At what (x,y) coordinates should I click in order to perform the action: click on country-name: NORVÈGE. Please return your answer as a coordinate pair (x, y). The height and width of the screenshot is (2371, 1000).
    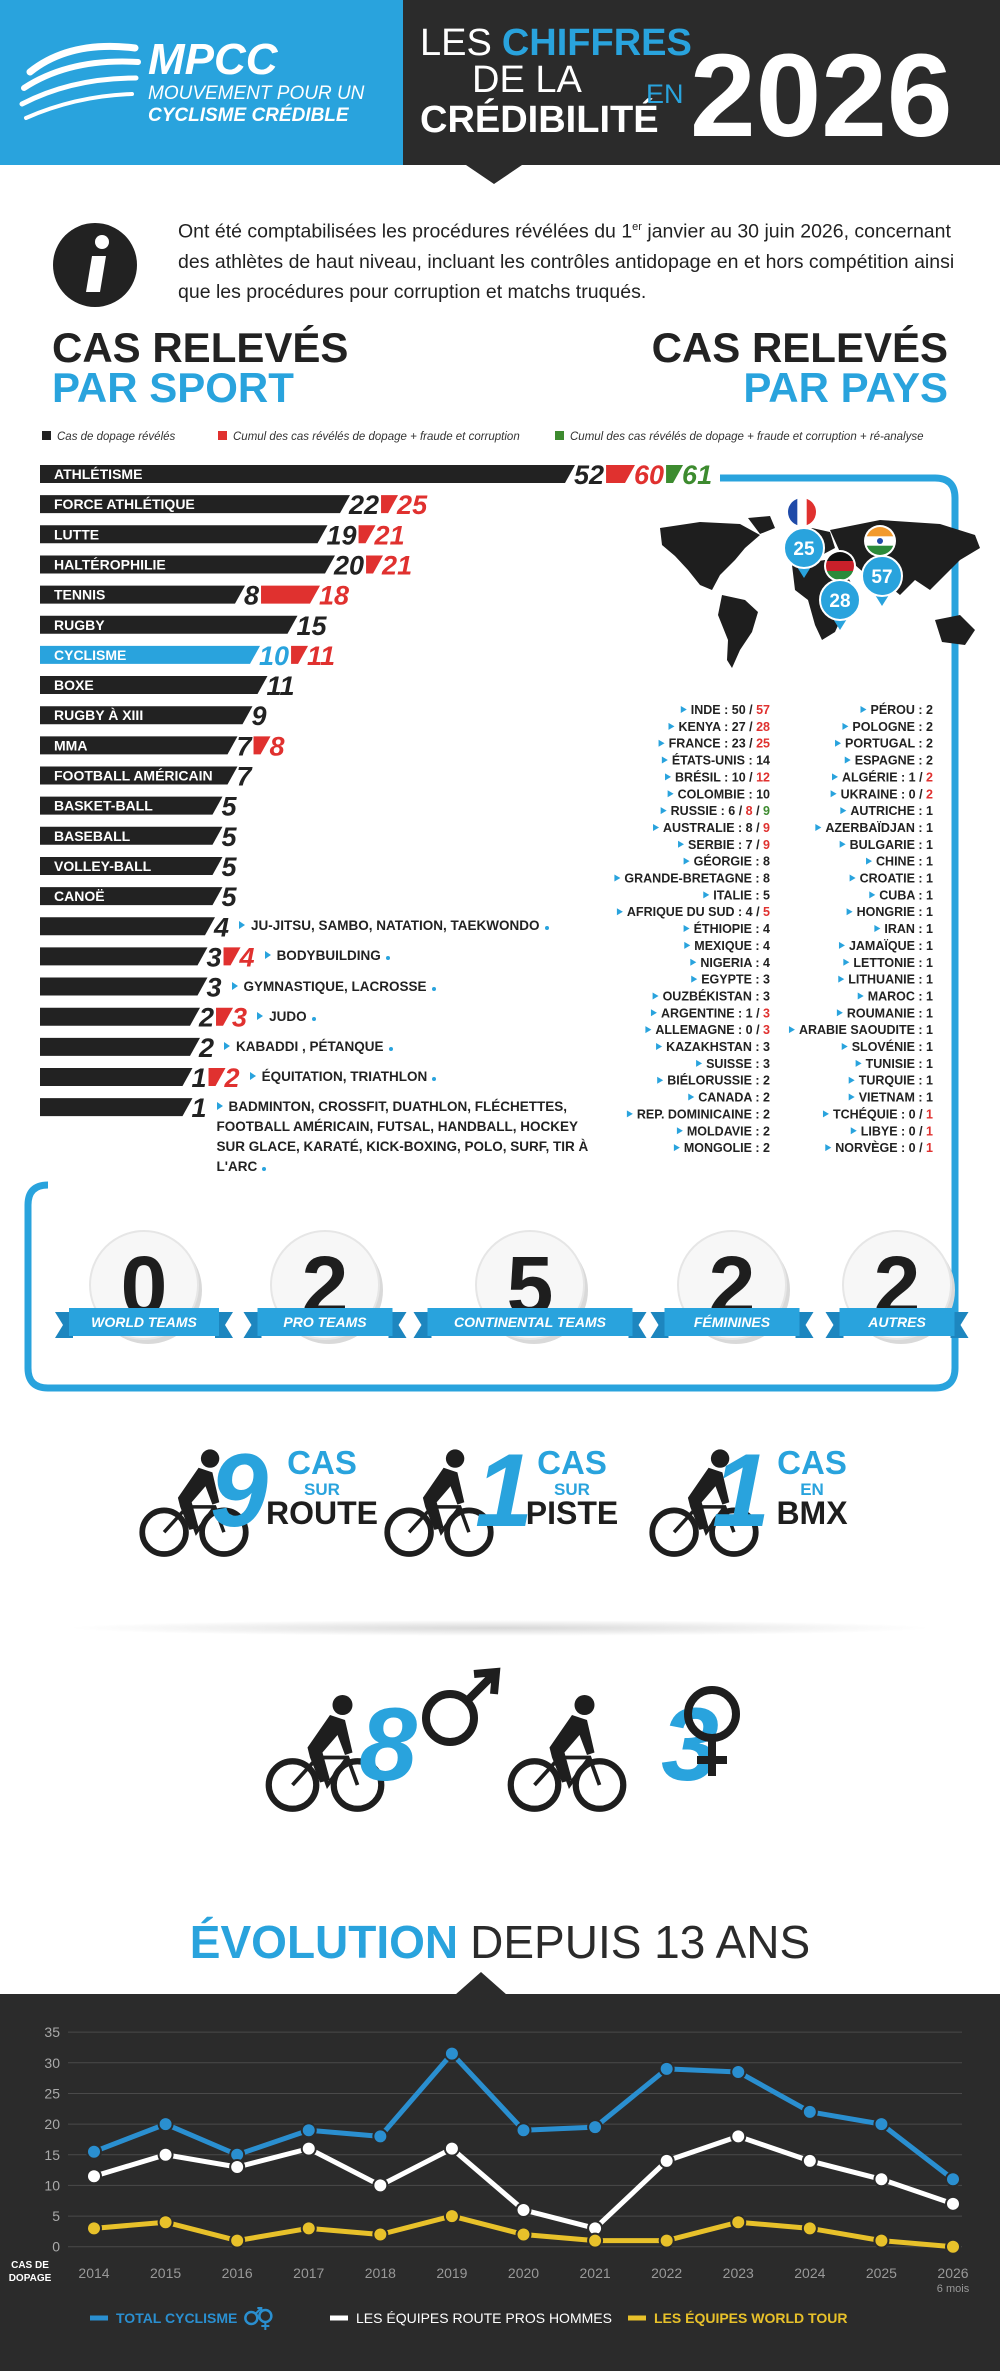
    Looking at the image, I should click on (866, 1147).